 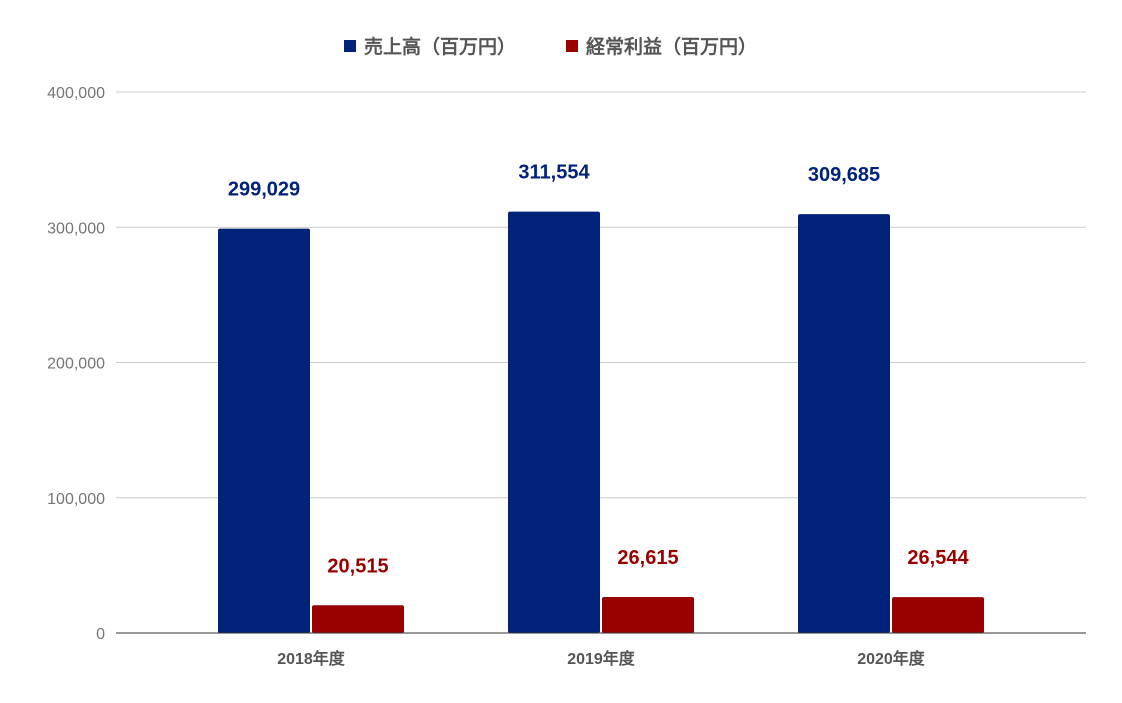 I want to click on data-label: 26,615, so click(x=647, y=558).